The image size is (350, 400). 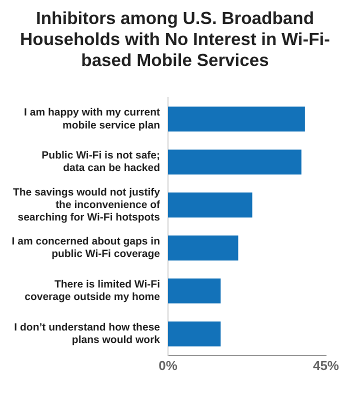 What do you see at coordinates (86, 248) in the screenshot?
I see `y-tick-label: I am concerned about gaps in public Wi-Fi coverage` at bounding box center [86, 248].